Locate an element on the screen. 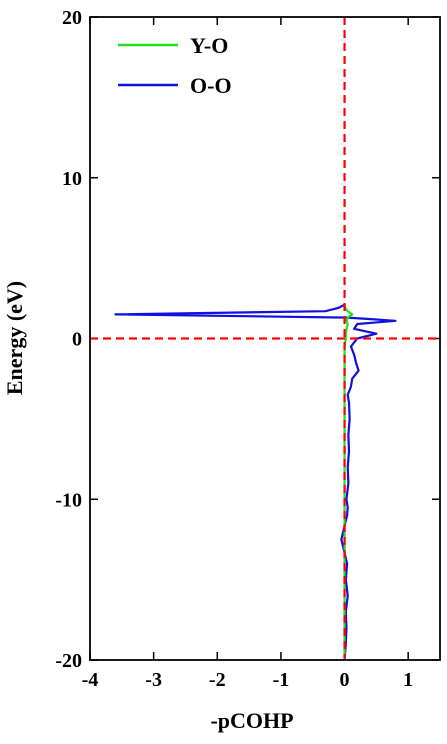 This screenshot has height=744, width=447. y-tick-label: 10 is located at coordinates (72, 179).